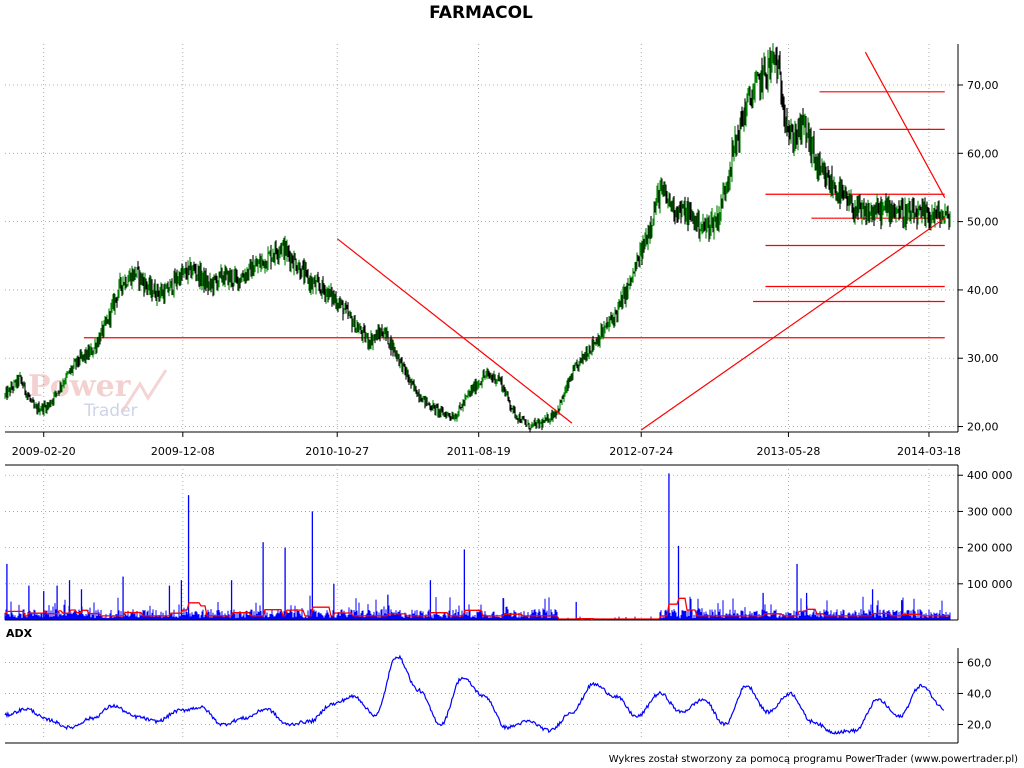 The image size is (1024, 768). What do you see at coordinates (979, 724) in the screenshot?
I see `adx-y-tick-label: 20,0` at bounding box center [979, 724].